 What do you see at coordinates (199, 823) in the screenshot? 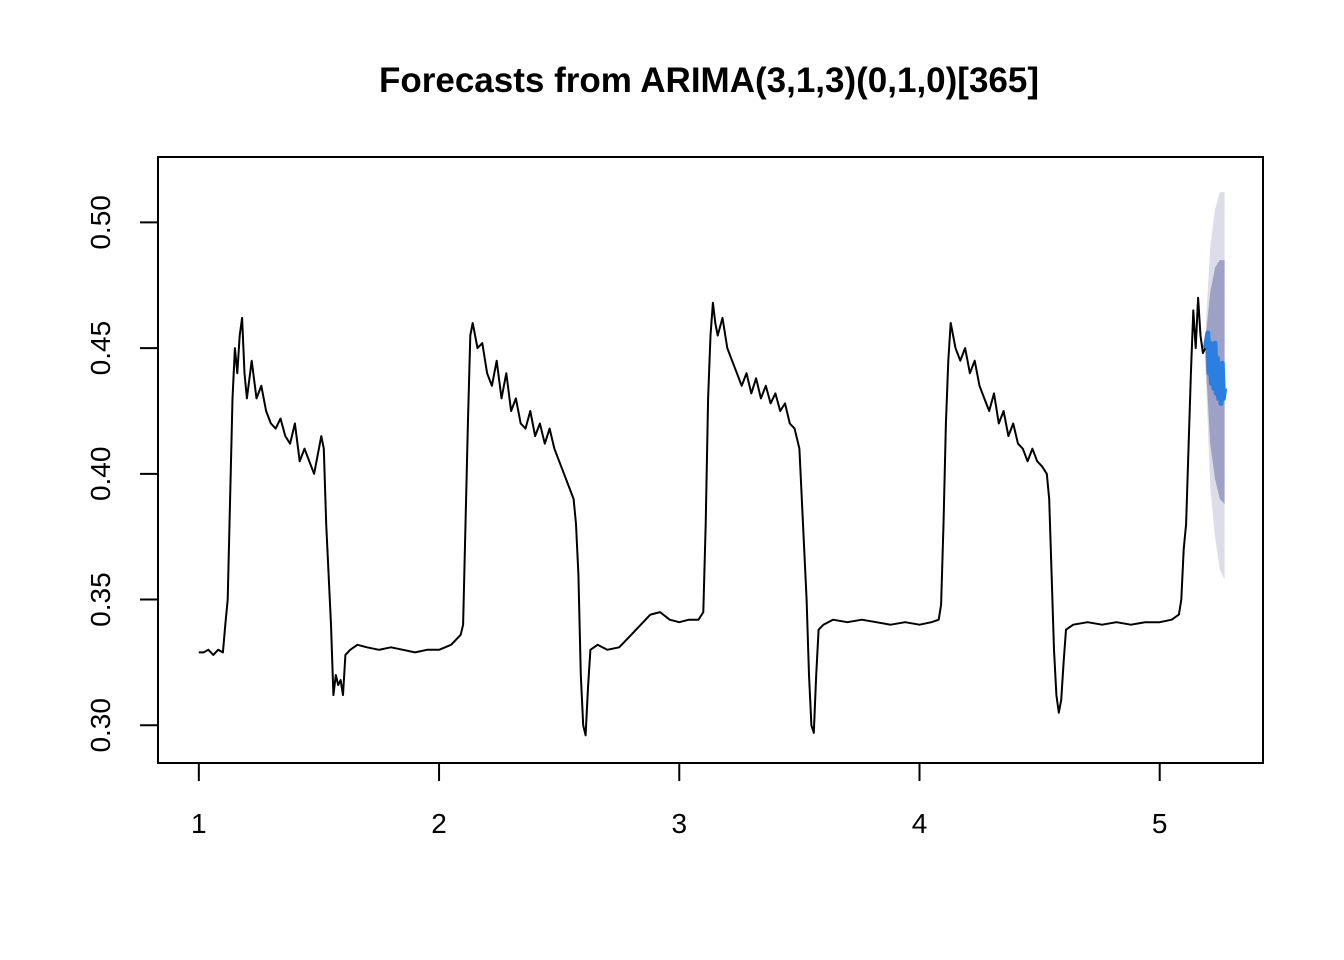
I see `x-tick-label: 1` at bounding box center [199, 823].